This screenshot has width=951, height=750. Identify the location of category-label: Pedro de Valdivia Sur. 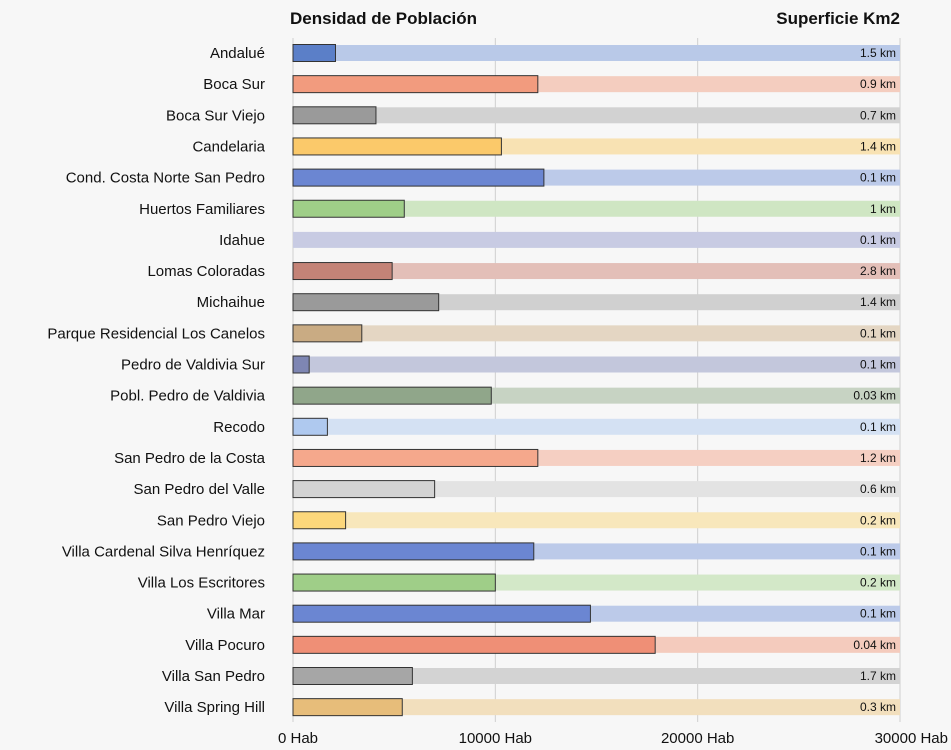
(193, 365).